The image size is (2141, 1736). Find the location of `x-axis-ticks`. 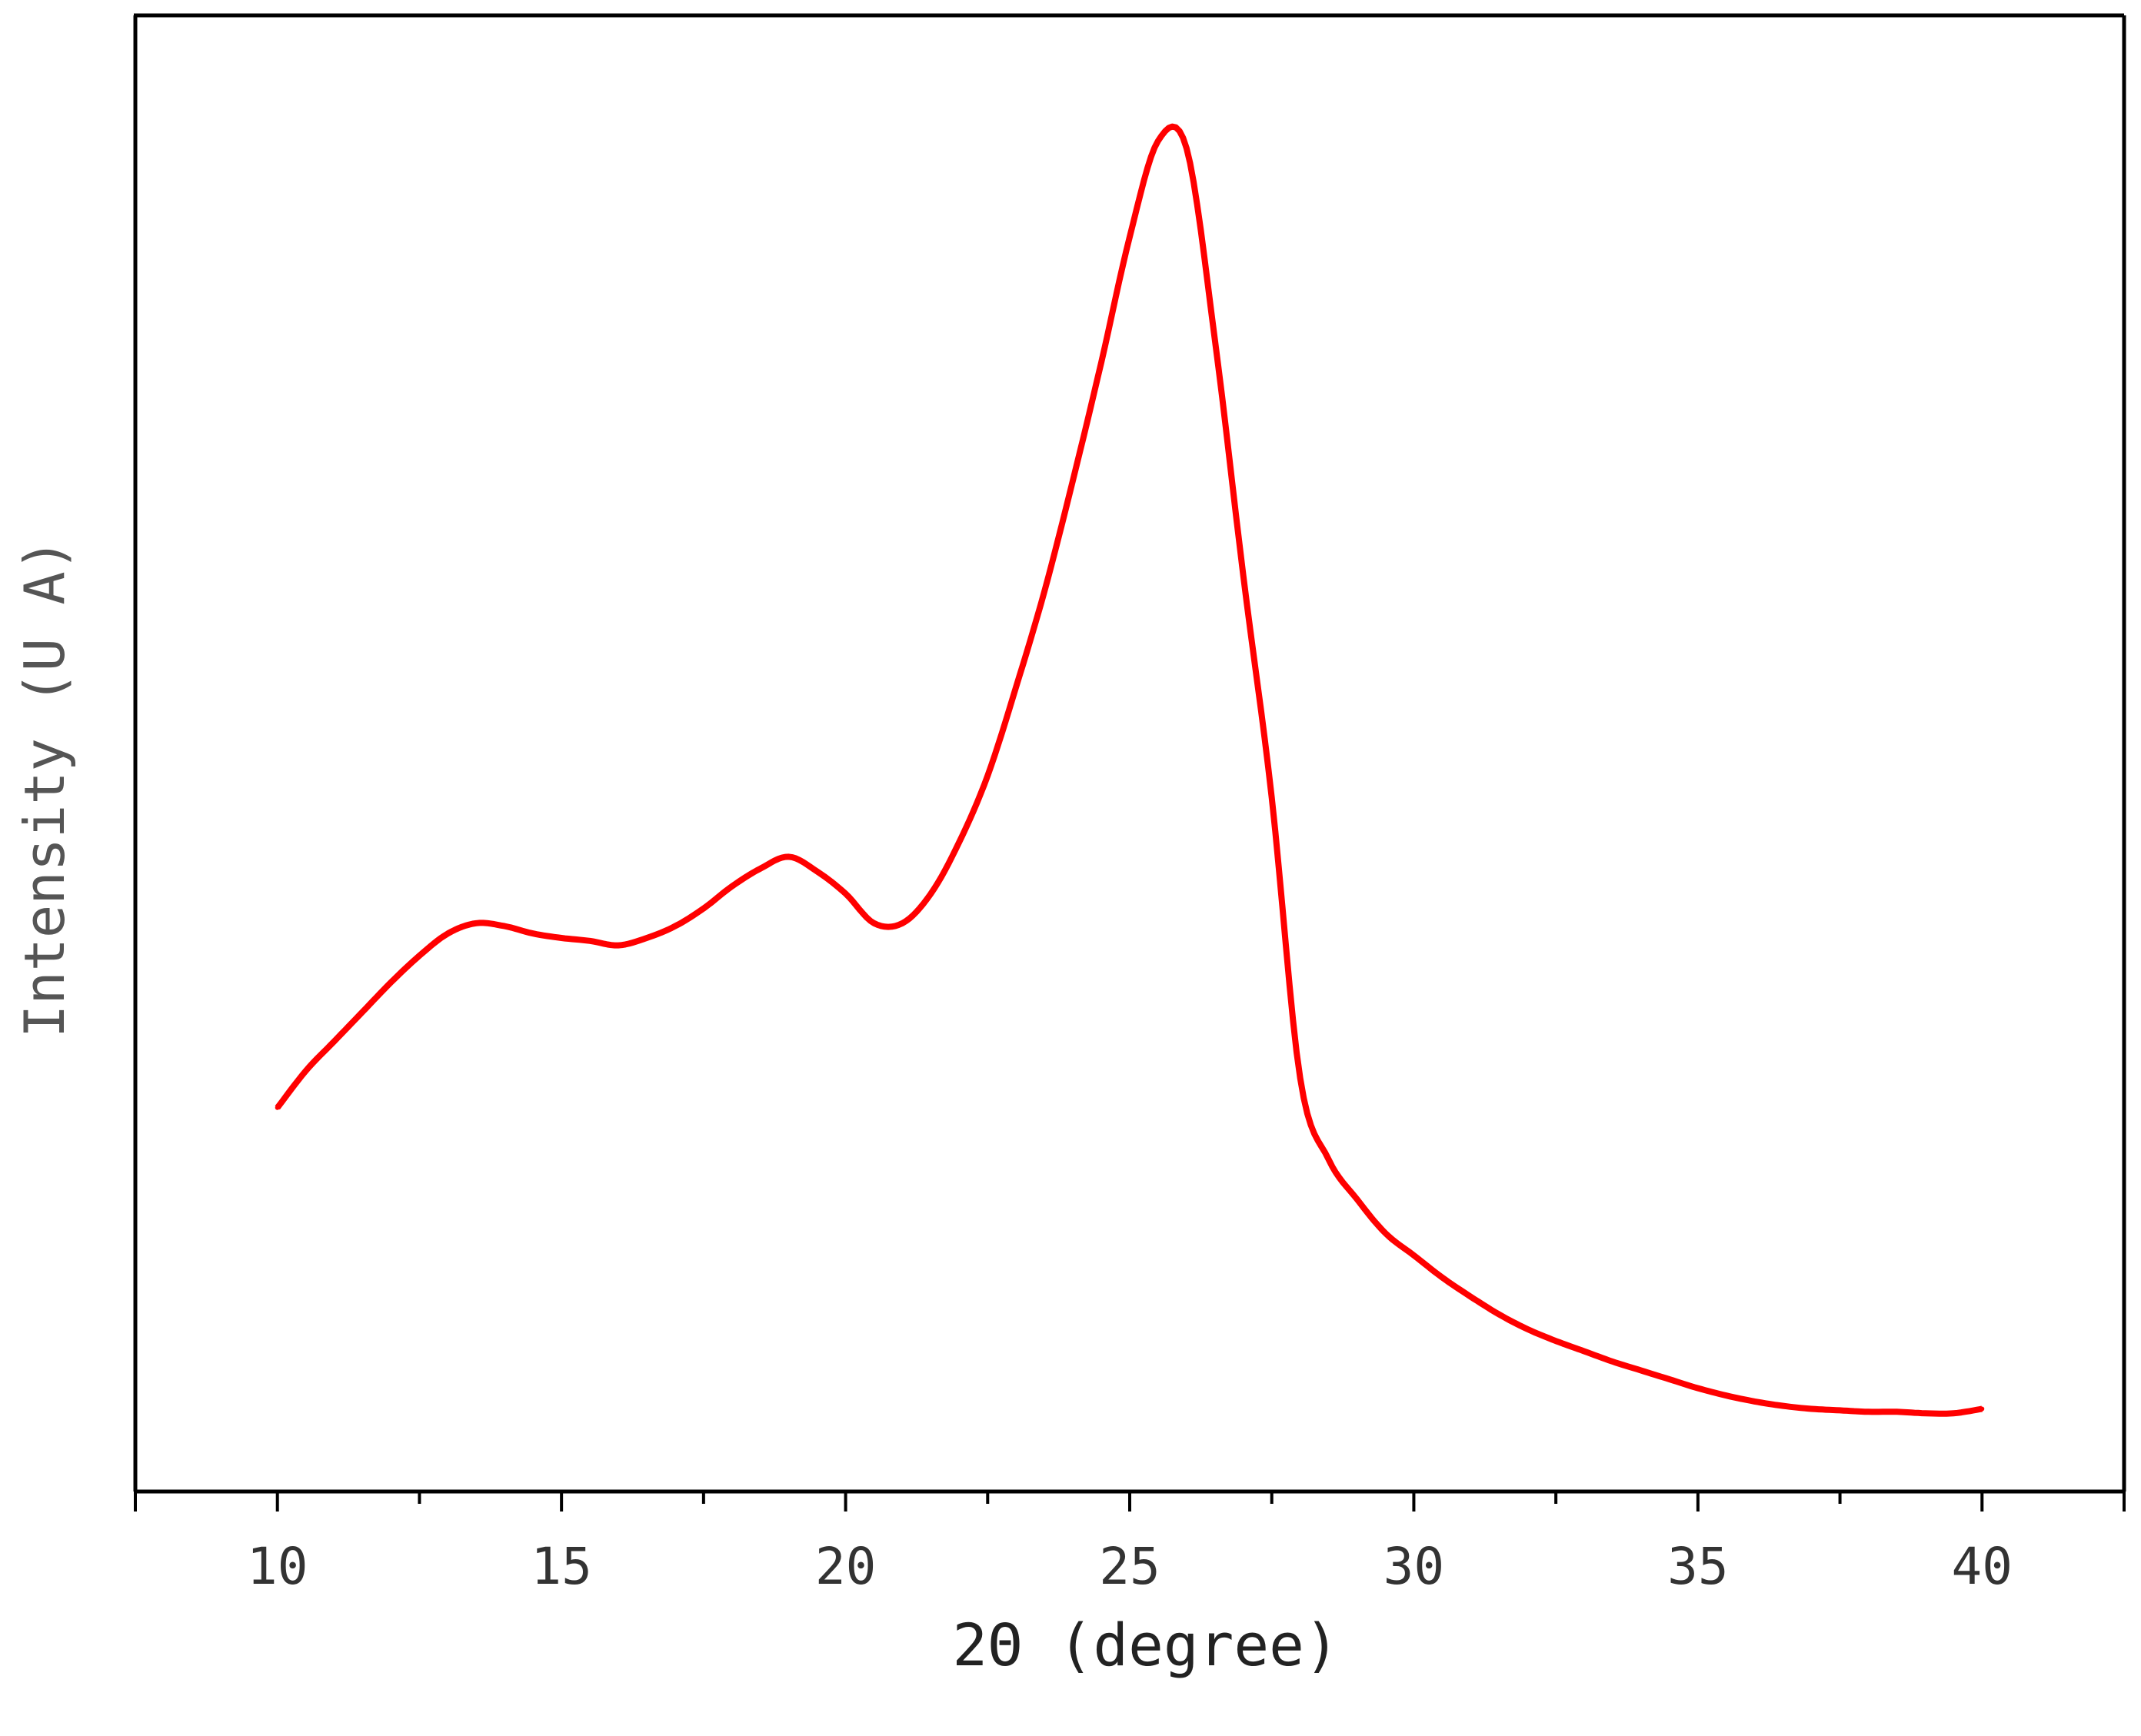

x-axis-ticks is located at coordinates (1130, 1502).